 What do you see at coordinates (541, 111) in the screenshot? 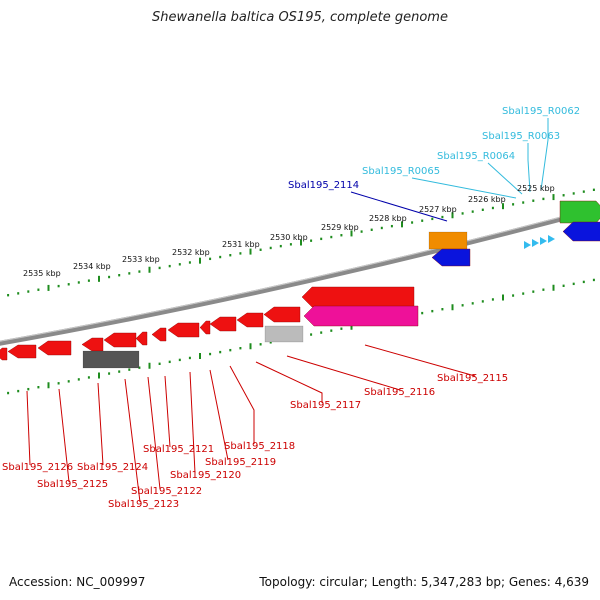
I see `gene-label-rna: Sbal195_R0062` at bounding box center [541, 111].